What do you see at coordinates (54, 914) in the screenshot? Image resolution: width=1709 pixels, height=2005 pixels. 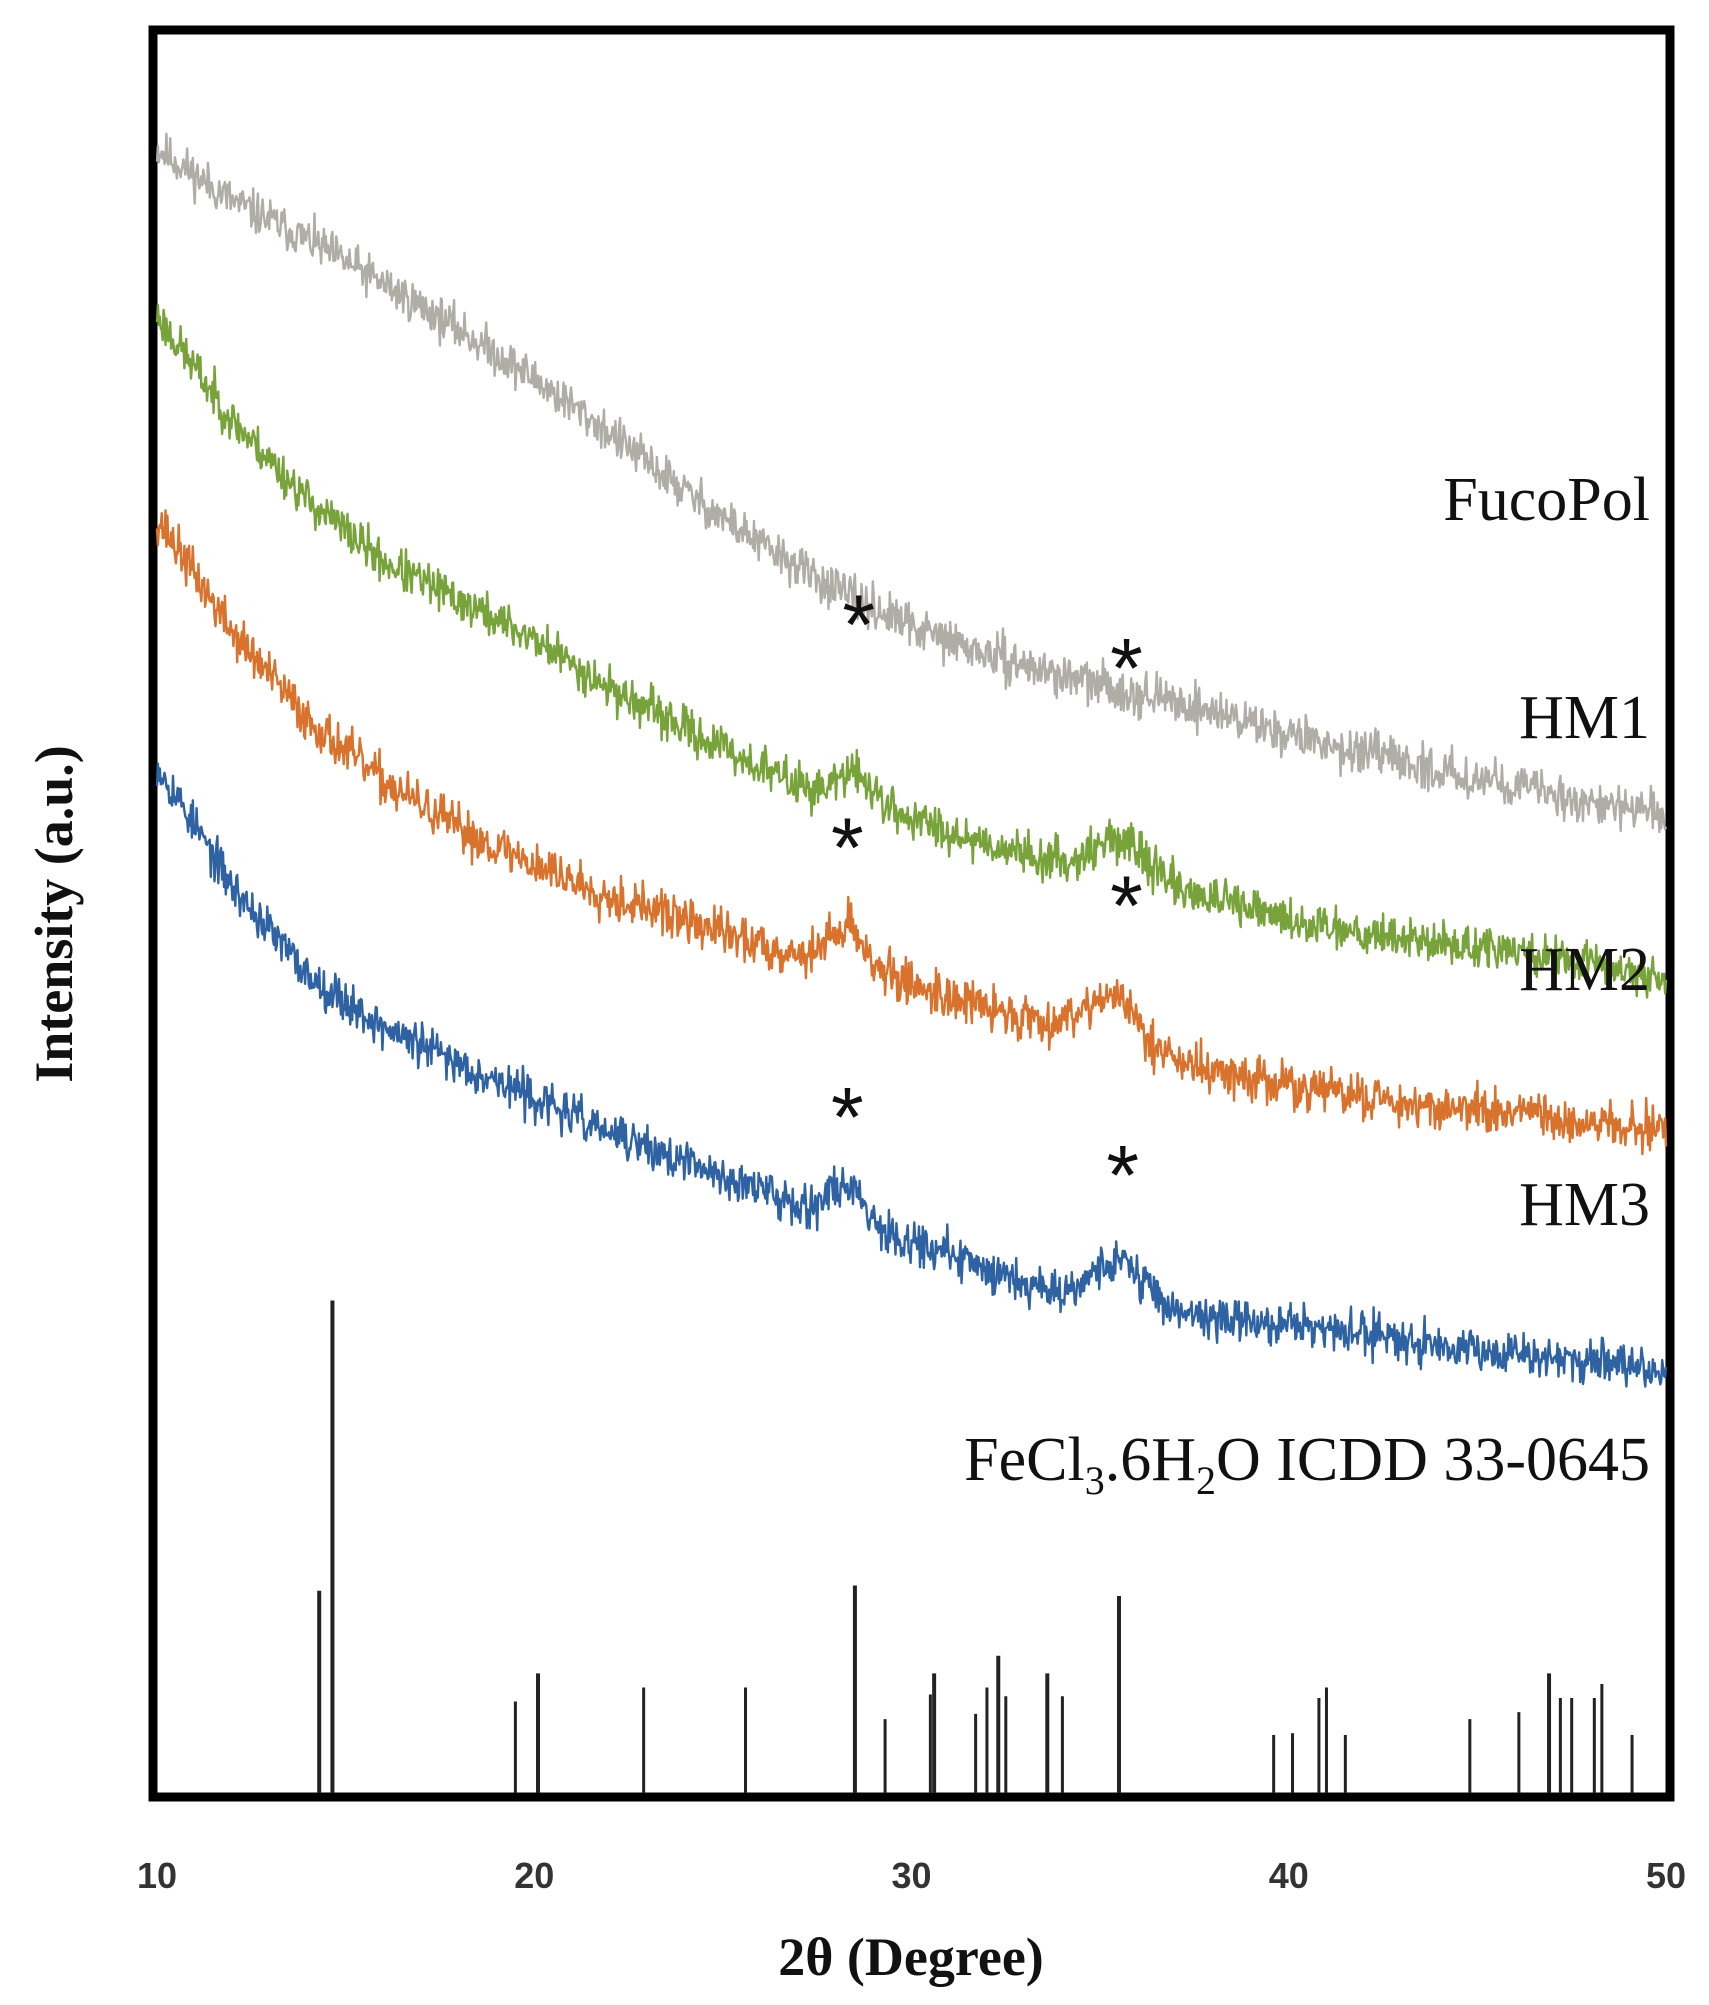 I see `y-axis-label: Intensity (a.u.)` at bounding box center [54, 914].